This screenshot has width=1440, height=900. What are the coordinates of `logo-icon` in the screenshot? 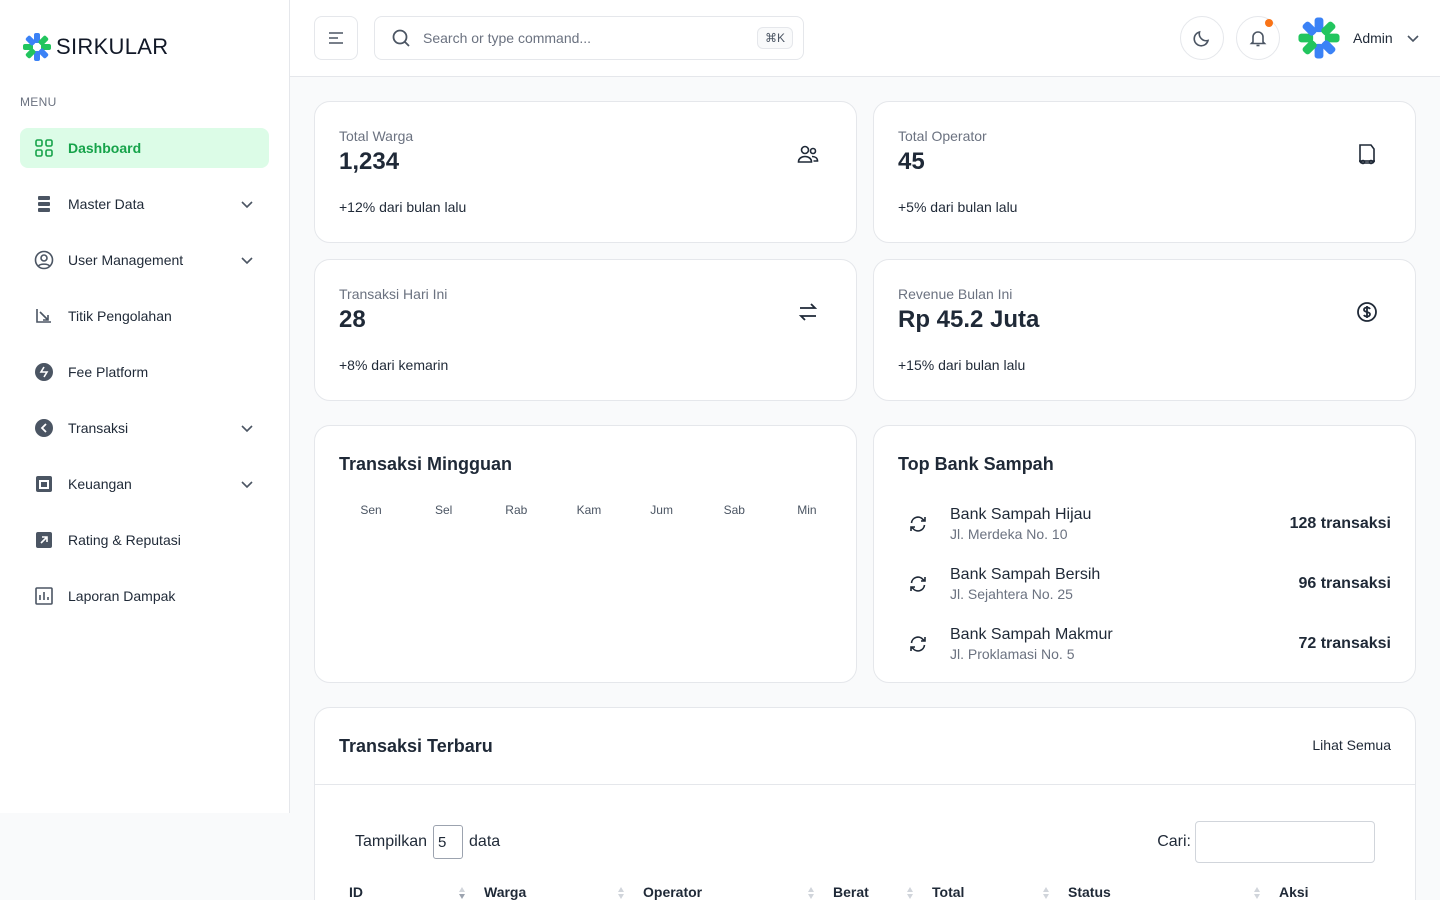 It's located at (37, 47).